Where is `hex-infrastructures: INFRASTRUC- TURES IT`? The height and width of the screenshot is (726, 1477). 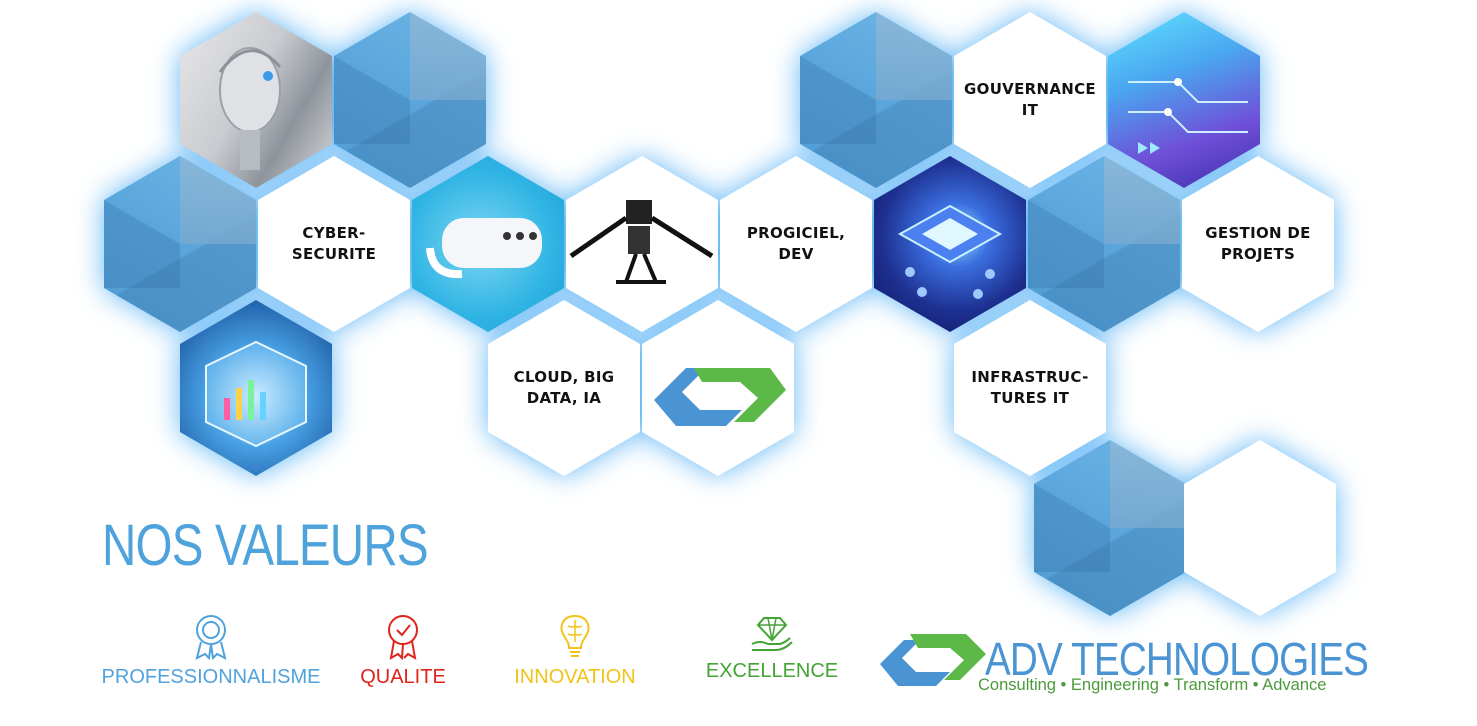 hex-infrastructures: INFRASTRUC- TURES IT is located at coordinates (1030, 388).